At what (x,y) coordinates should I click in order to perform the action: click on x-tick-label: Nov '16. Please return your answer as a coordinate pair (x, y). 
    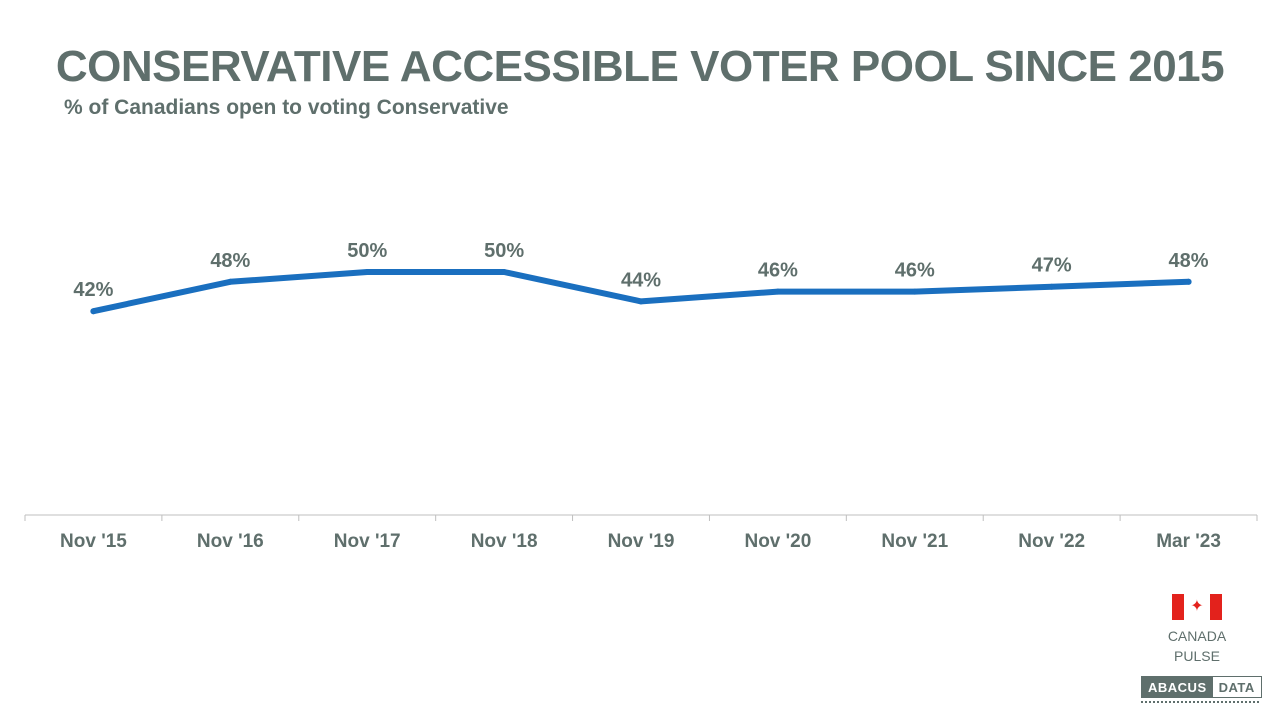
    Looking at the image, I should click on (230, 541).